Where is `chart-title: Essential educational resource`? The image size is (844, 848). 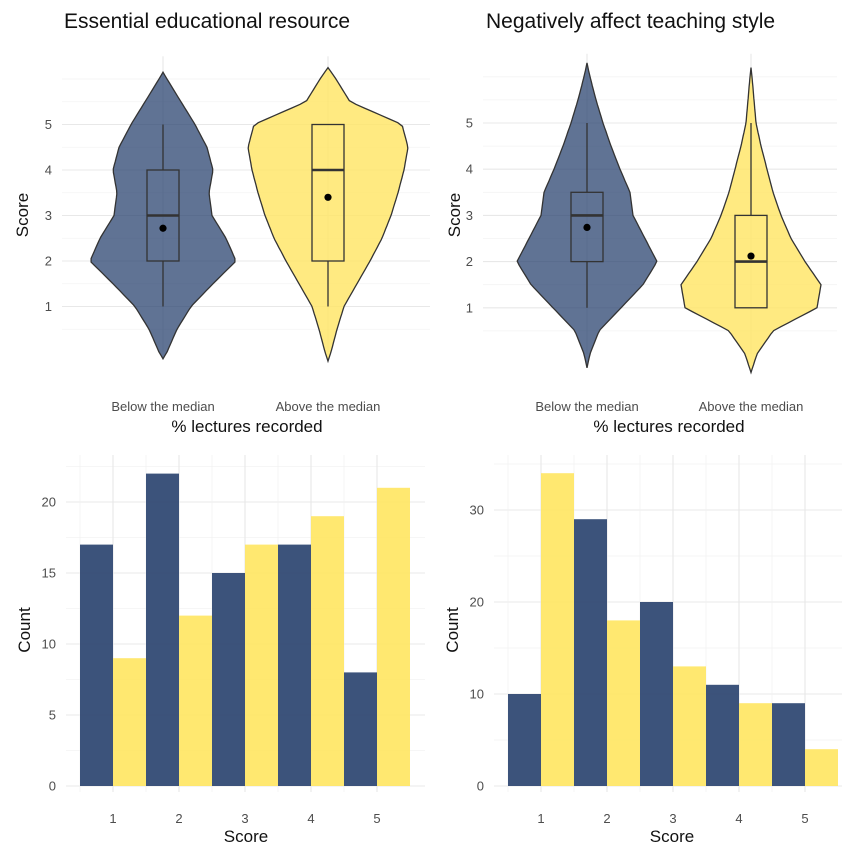
chart-title: Essential educational resource is located at coordinates (207, 21).